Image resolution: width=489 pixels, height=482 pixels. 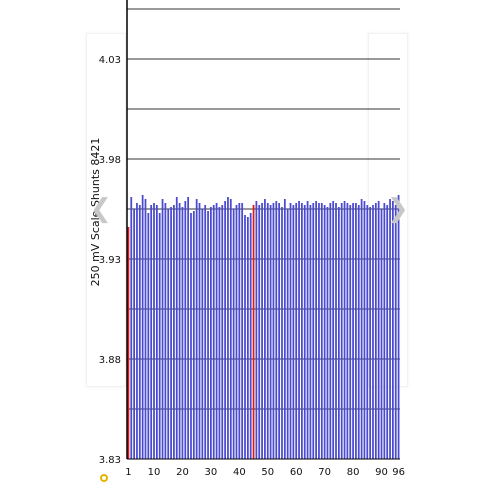 I want to click on y-tick-labels: 4.03 3.98 3.93 3.88 3.83, so click(x=110, y=260).